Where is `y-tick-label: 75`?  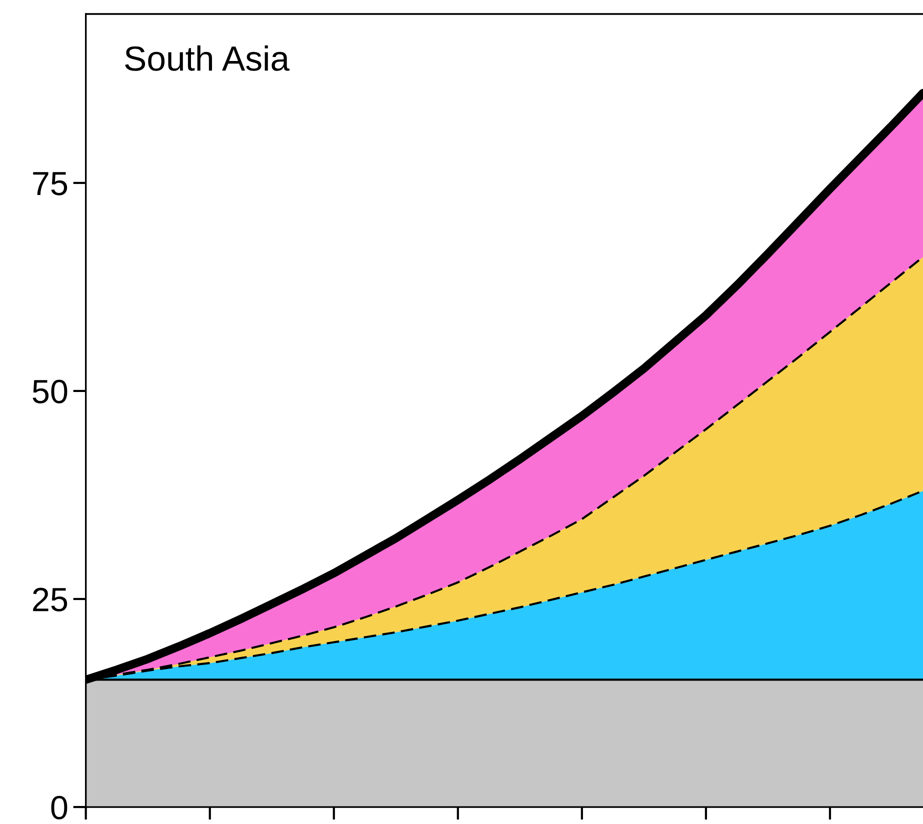 y-tick-label: 75 is located at coordinates (50, 184).